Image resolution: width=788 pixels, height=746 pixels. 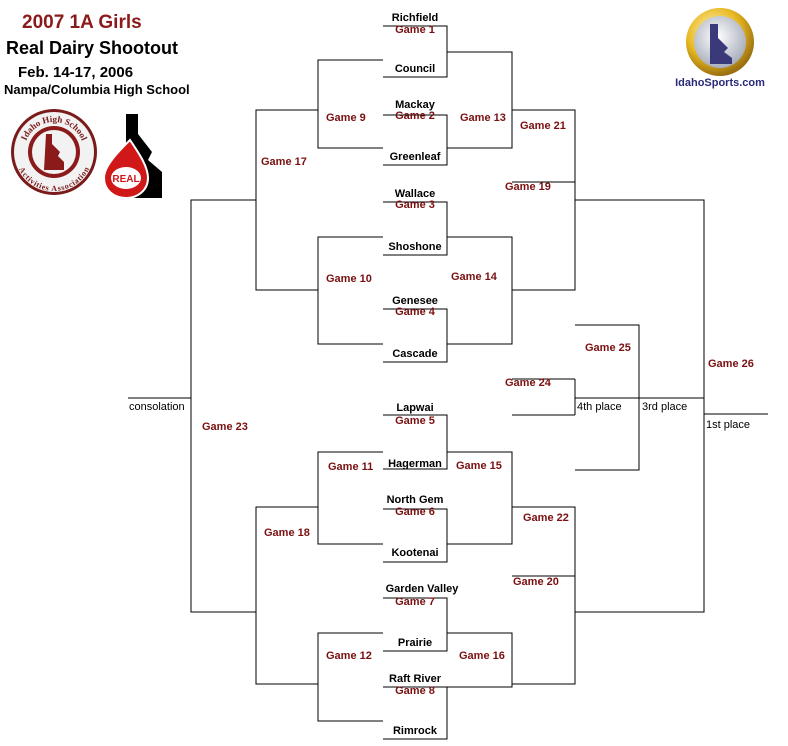 I want to click on team-garden-valley: Garden Valley, so click(x=422, y=589).